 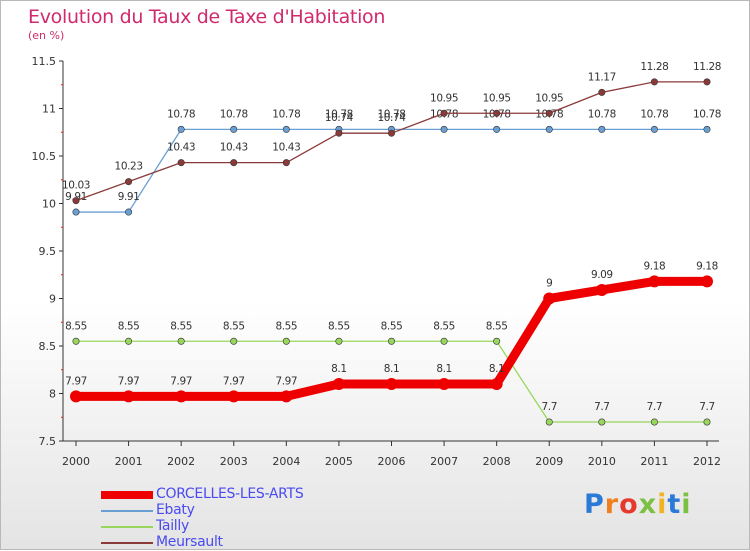 I want to click on legend-label: Tailly, so click(x=172, y=526).